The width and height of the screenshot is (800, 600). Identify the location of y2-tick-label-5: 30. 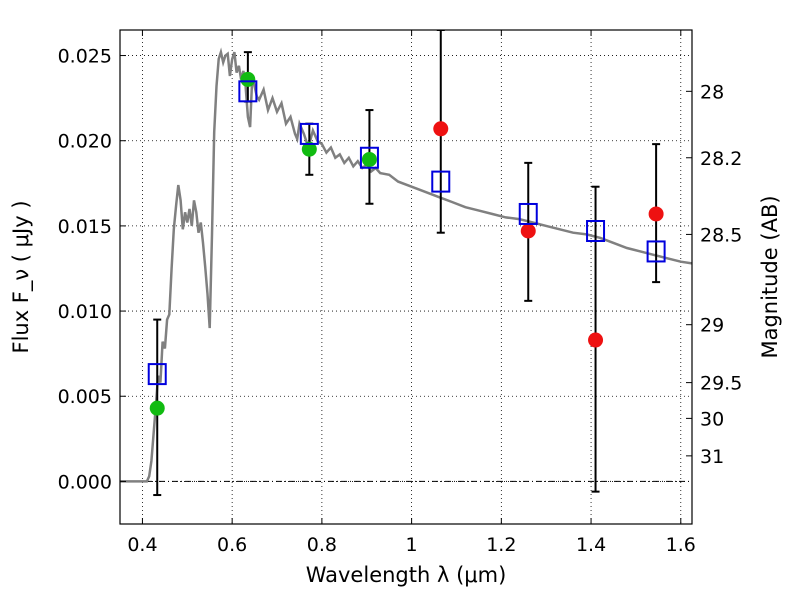
(712, 419).